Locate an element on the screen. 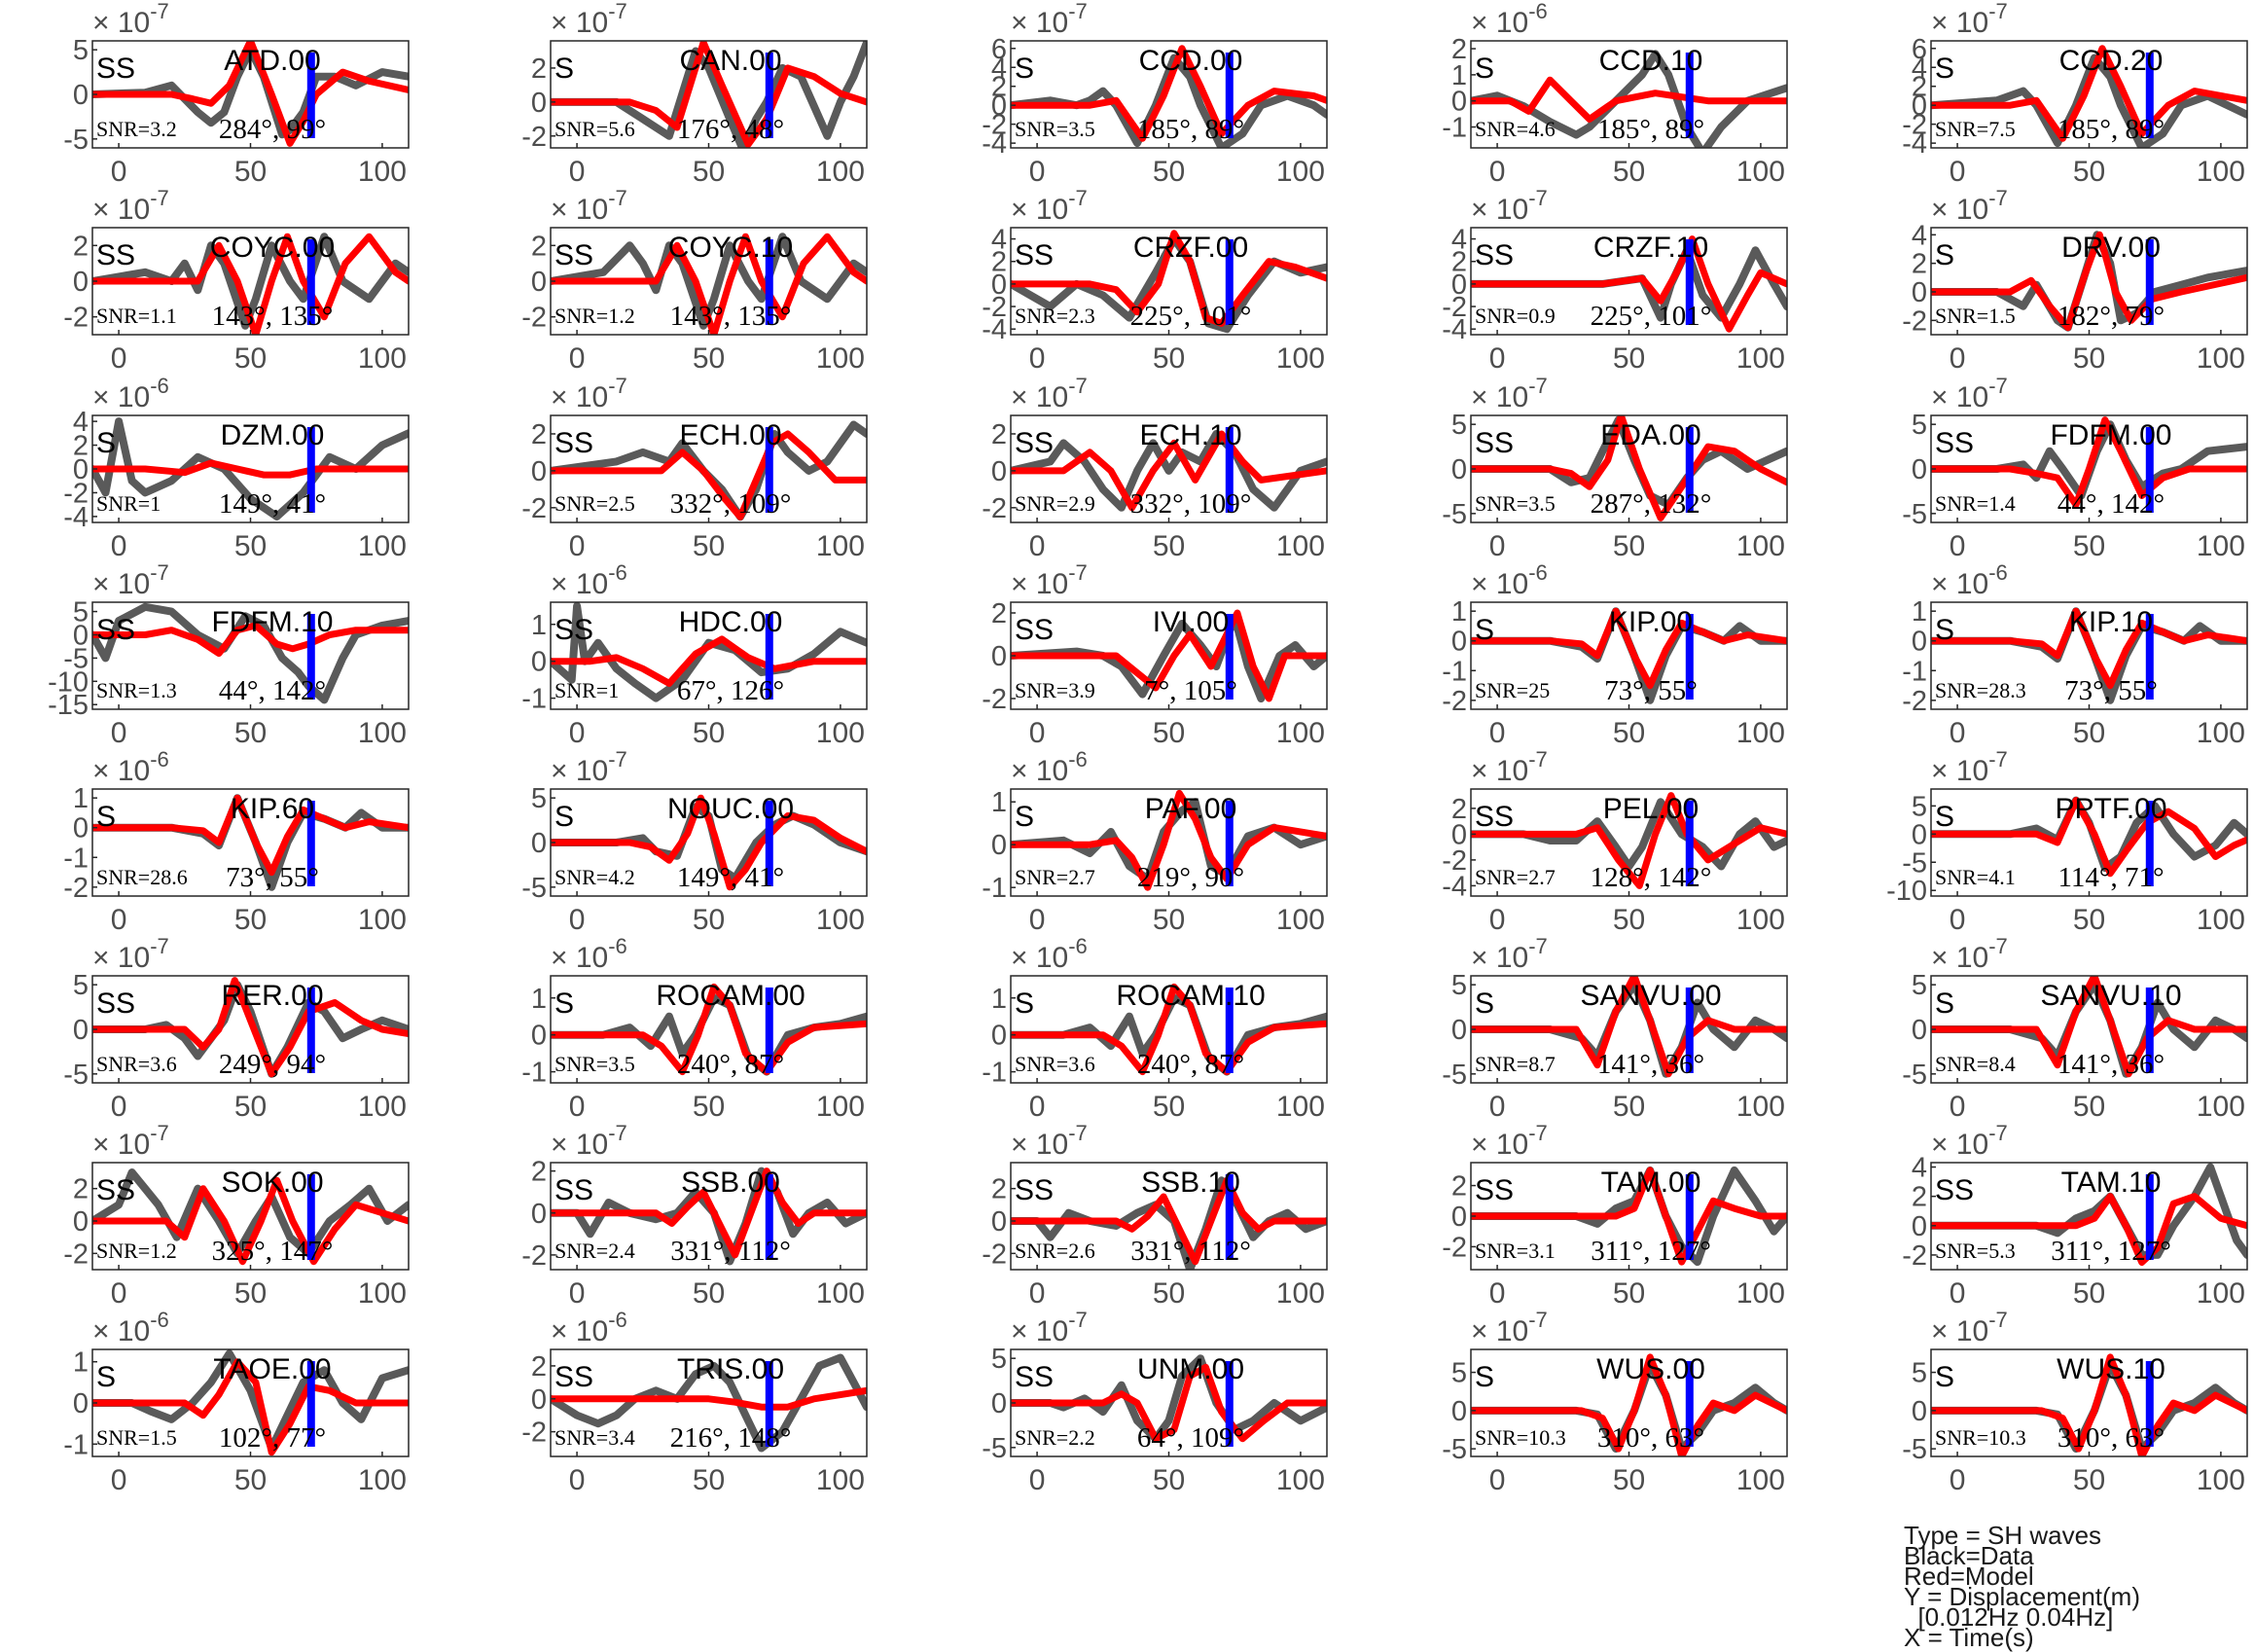  station-label: TAOE.00 is located at coordinates (272, 1369).